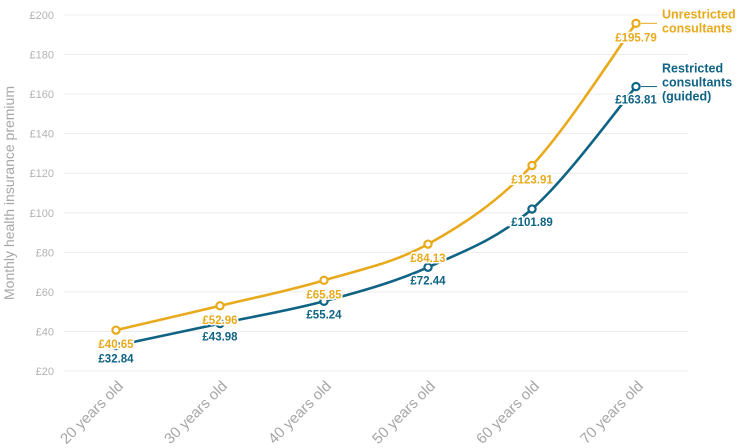  Describe the element at coordinates (42, 135) in the screenshot. I see `y-tick-label: £140` at that location.